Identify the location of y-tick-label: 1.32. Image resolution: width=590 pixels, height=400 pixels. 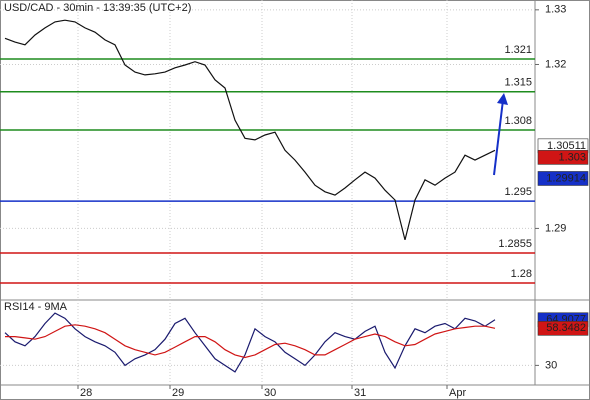
(555, 64).